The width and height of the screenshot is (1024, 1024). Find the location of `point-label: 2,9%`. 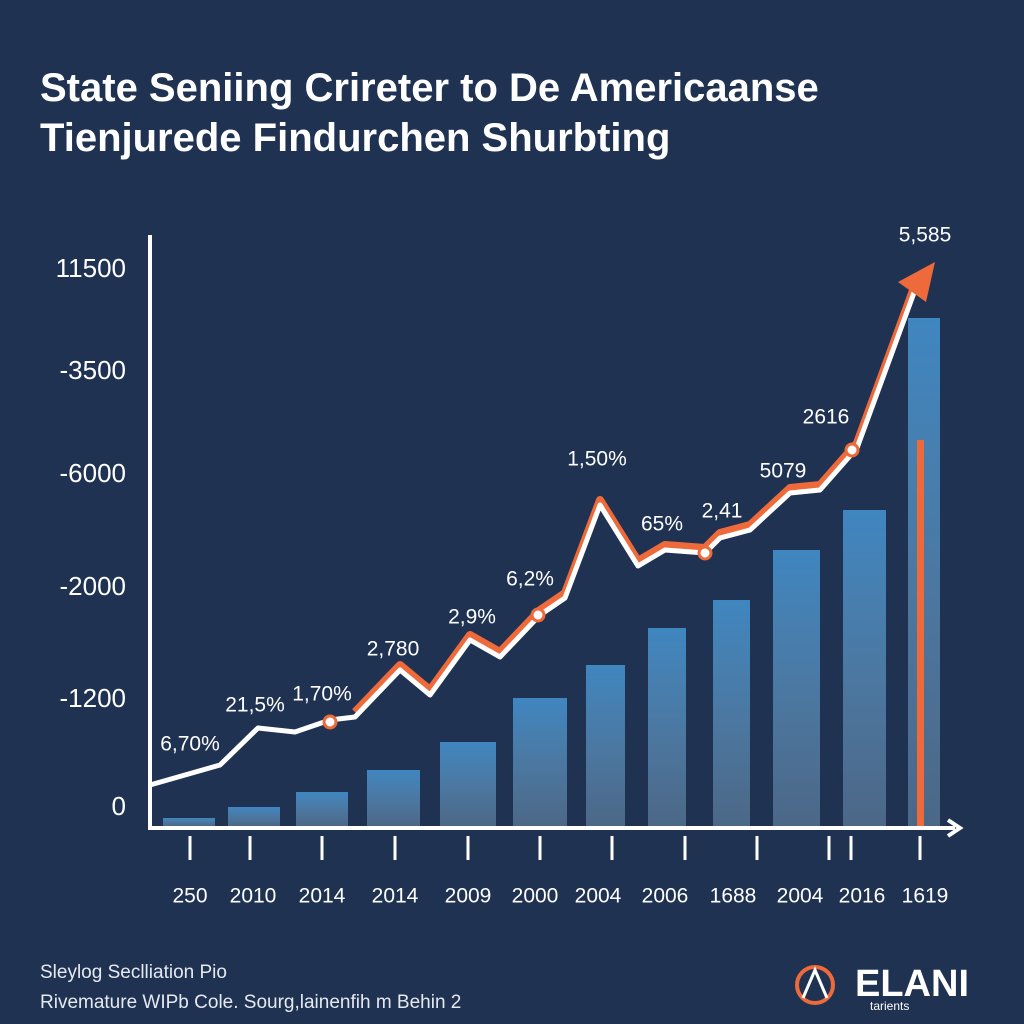

point-label: 2,9% is located at coordinates (472, 617).